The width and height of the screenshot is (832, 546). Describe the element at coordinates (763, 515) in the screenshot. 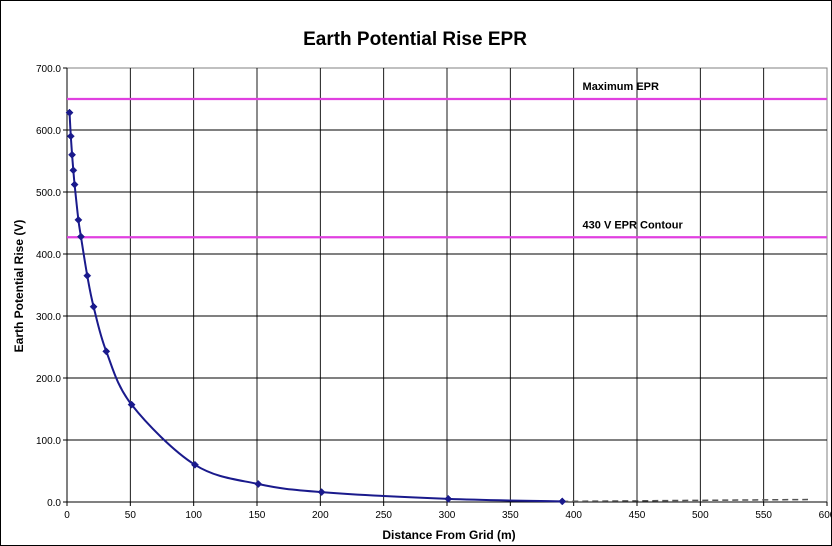

I see `x-tick-label: 550` at that location.